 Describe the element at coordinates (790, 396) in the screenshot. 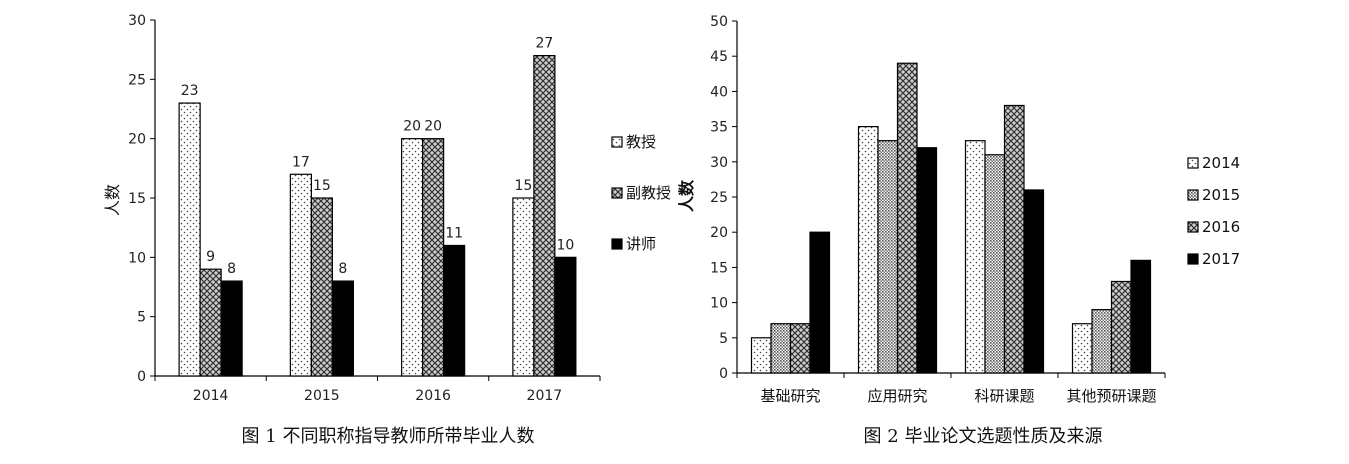

I see `x-category-label: 基础研究` at that location.